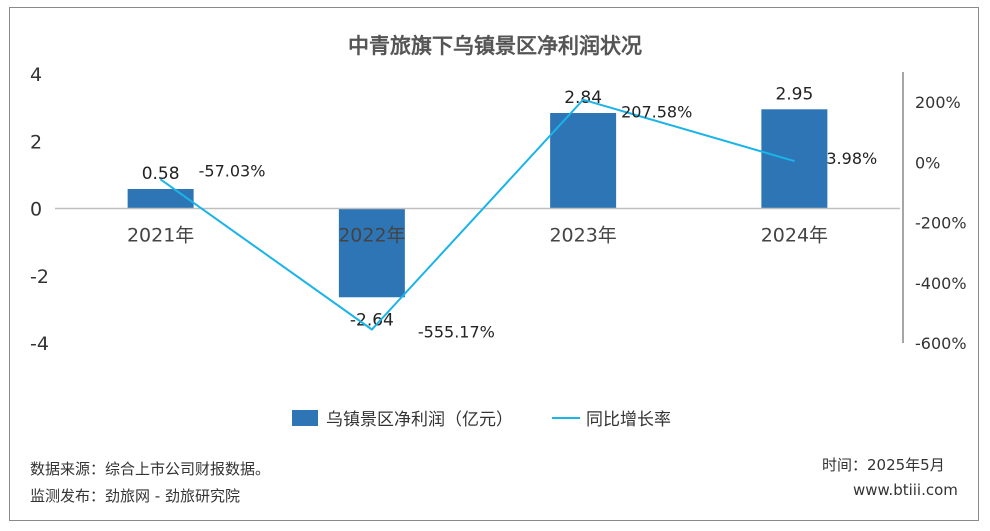 The width and height of the screenshot is (990, 531). I want to click on right-axis-tick-label: -600%, so click(941, 343).